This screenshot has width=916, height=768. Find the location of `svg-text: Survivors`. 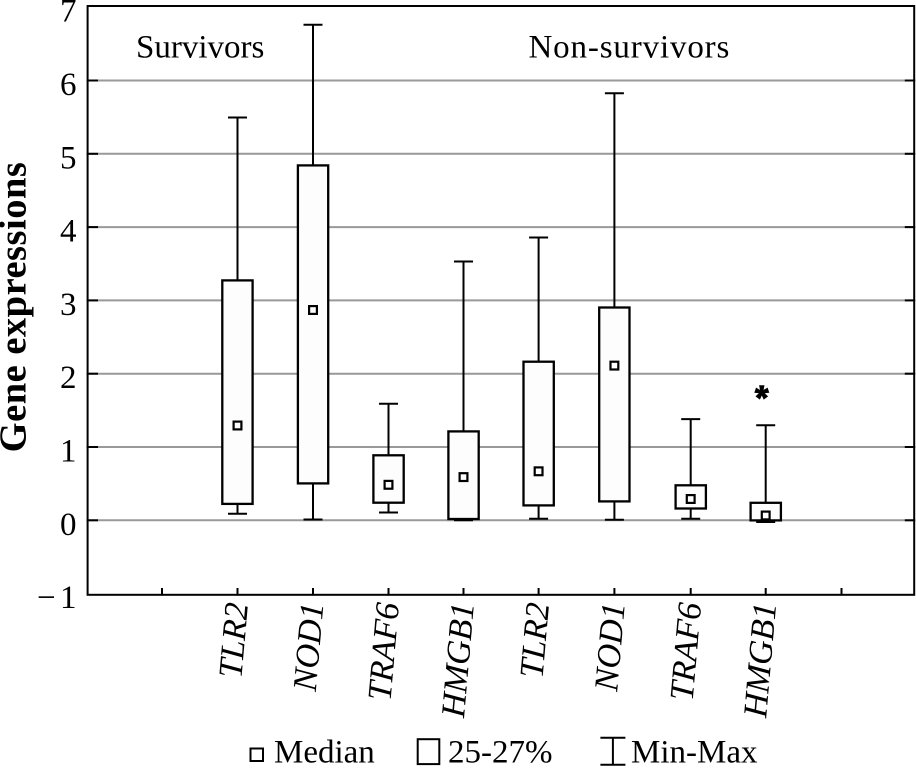

svg-text: Survivors is located at coordinates (200, 48).